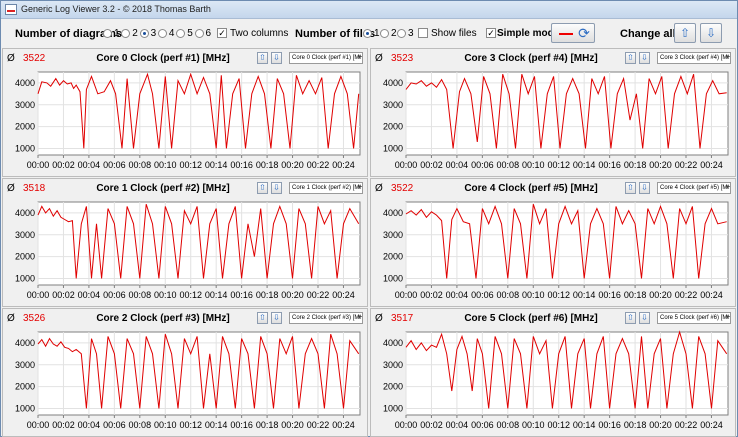 Image resolution: width=738 pixels, height=437 pixels. Describe the element at coordinates (694, 318) in the screenshot. I see `channel-select: Core 5 Clock (perf #6) [MHz]` at that location.